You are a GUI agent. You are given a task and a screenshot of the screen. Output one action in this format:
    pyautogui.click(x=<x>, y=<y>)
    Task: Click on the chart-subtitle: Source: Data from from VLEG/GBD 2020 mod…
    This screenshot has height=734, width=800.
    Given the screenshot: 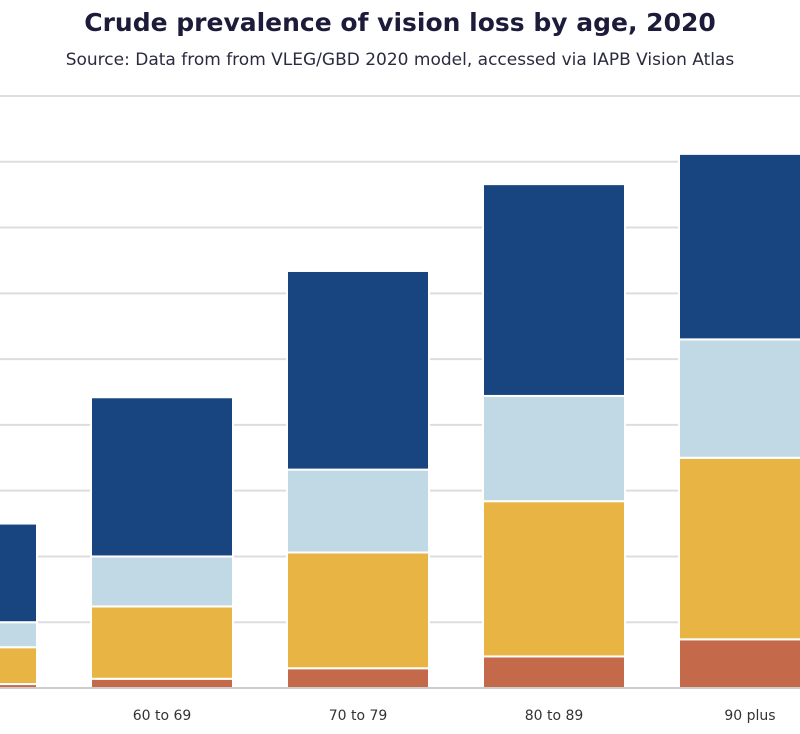 What is the action you would take?
    pyautogui.click(x=400, y=60)
    